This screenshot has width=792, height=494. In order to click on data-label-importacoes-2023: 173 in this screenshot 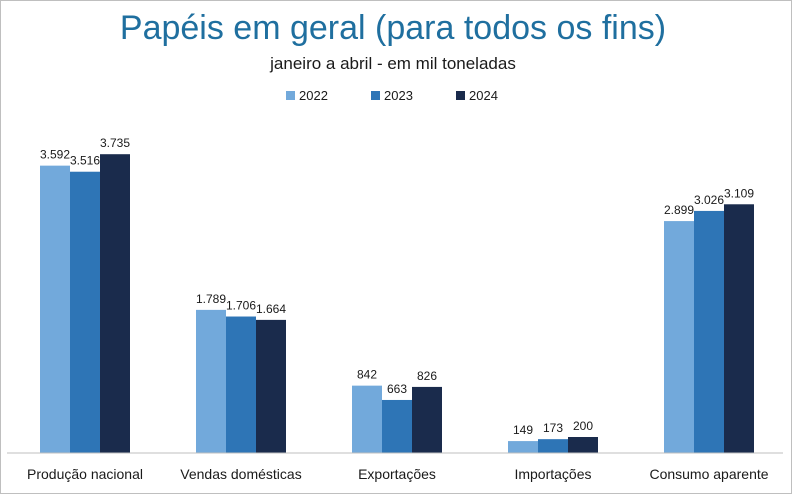, I will do `click(553, 428)`.